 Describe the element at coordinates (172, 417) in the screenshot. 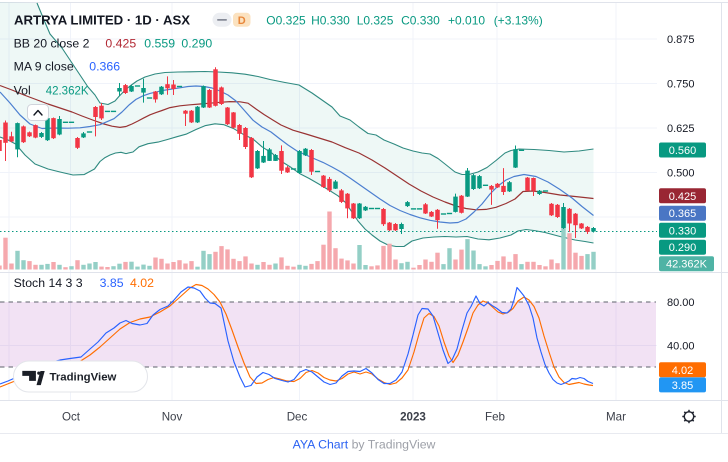

I see `svg-text: Nov` at that location.